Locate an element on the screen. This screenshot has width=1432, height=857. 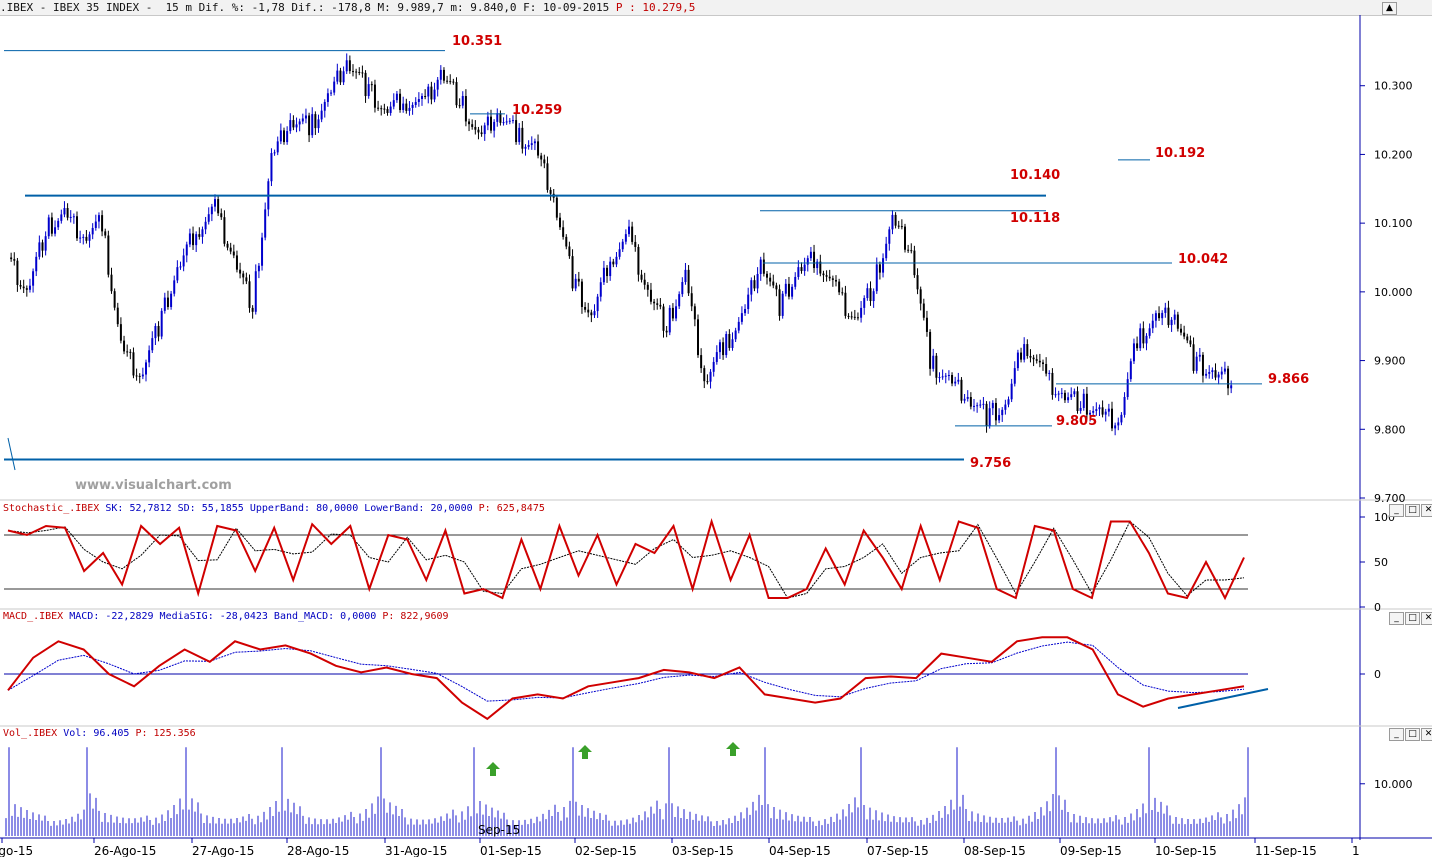
macd-tick-label: 0 is located at coordinates (1377, 674).